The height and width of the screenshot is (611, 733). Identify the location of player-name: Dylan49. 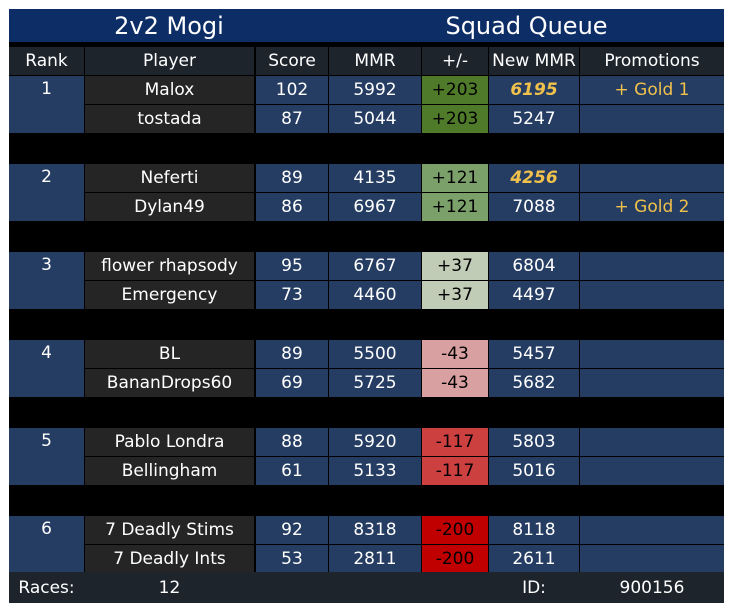
(169, 207).